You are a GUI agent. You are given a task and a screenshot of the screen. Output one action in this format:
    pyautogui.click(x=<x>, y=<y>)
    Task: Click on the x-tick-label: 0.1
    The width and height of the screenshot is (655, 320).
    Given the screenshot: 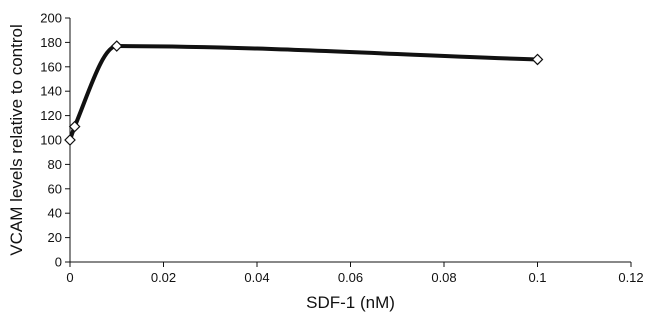 What is the action you would take?
    pyautogui.click(x=537, y=277)
    